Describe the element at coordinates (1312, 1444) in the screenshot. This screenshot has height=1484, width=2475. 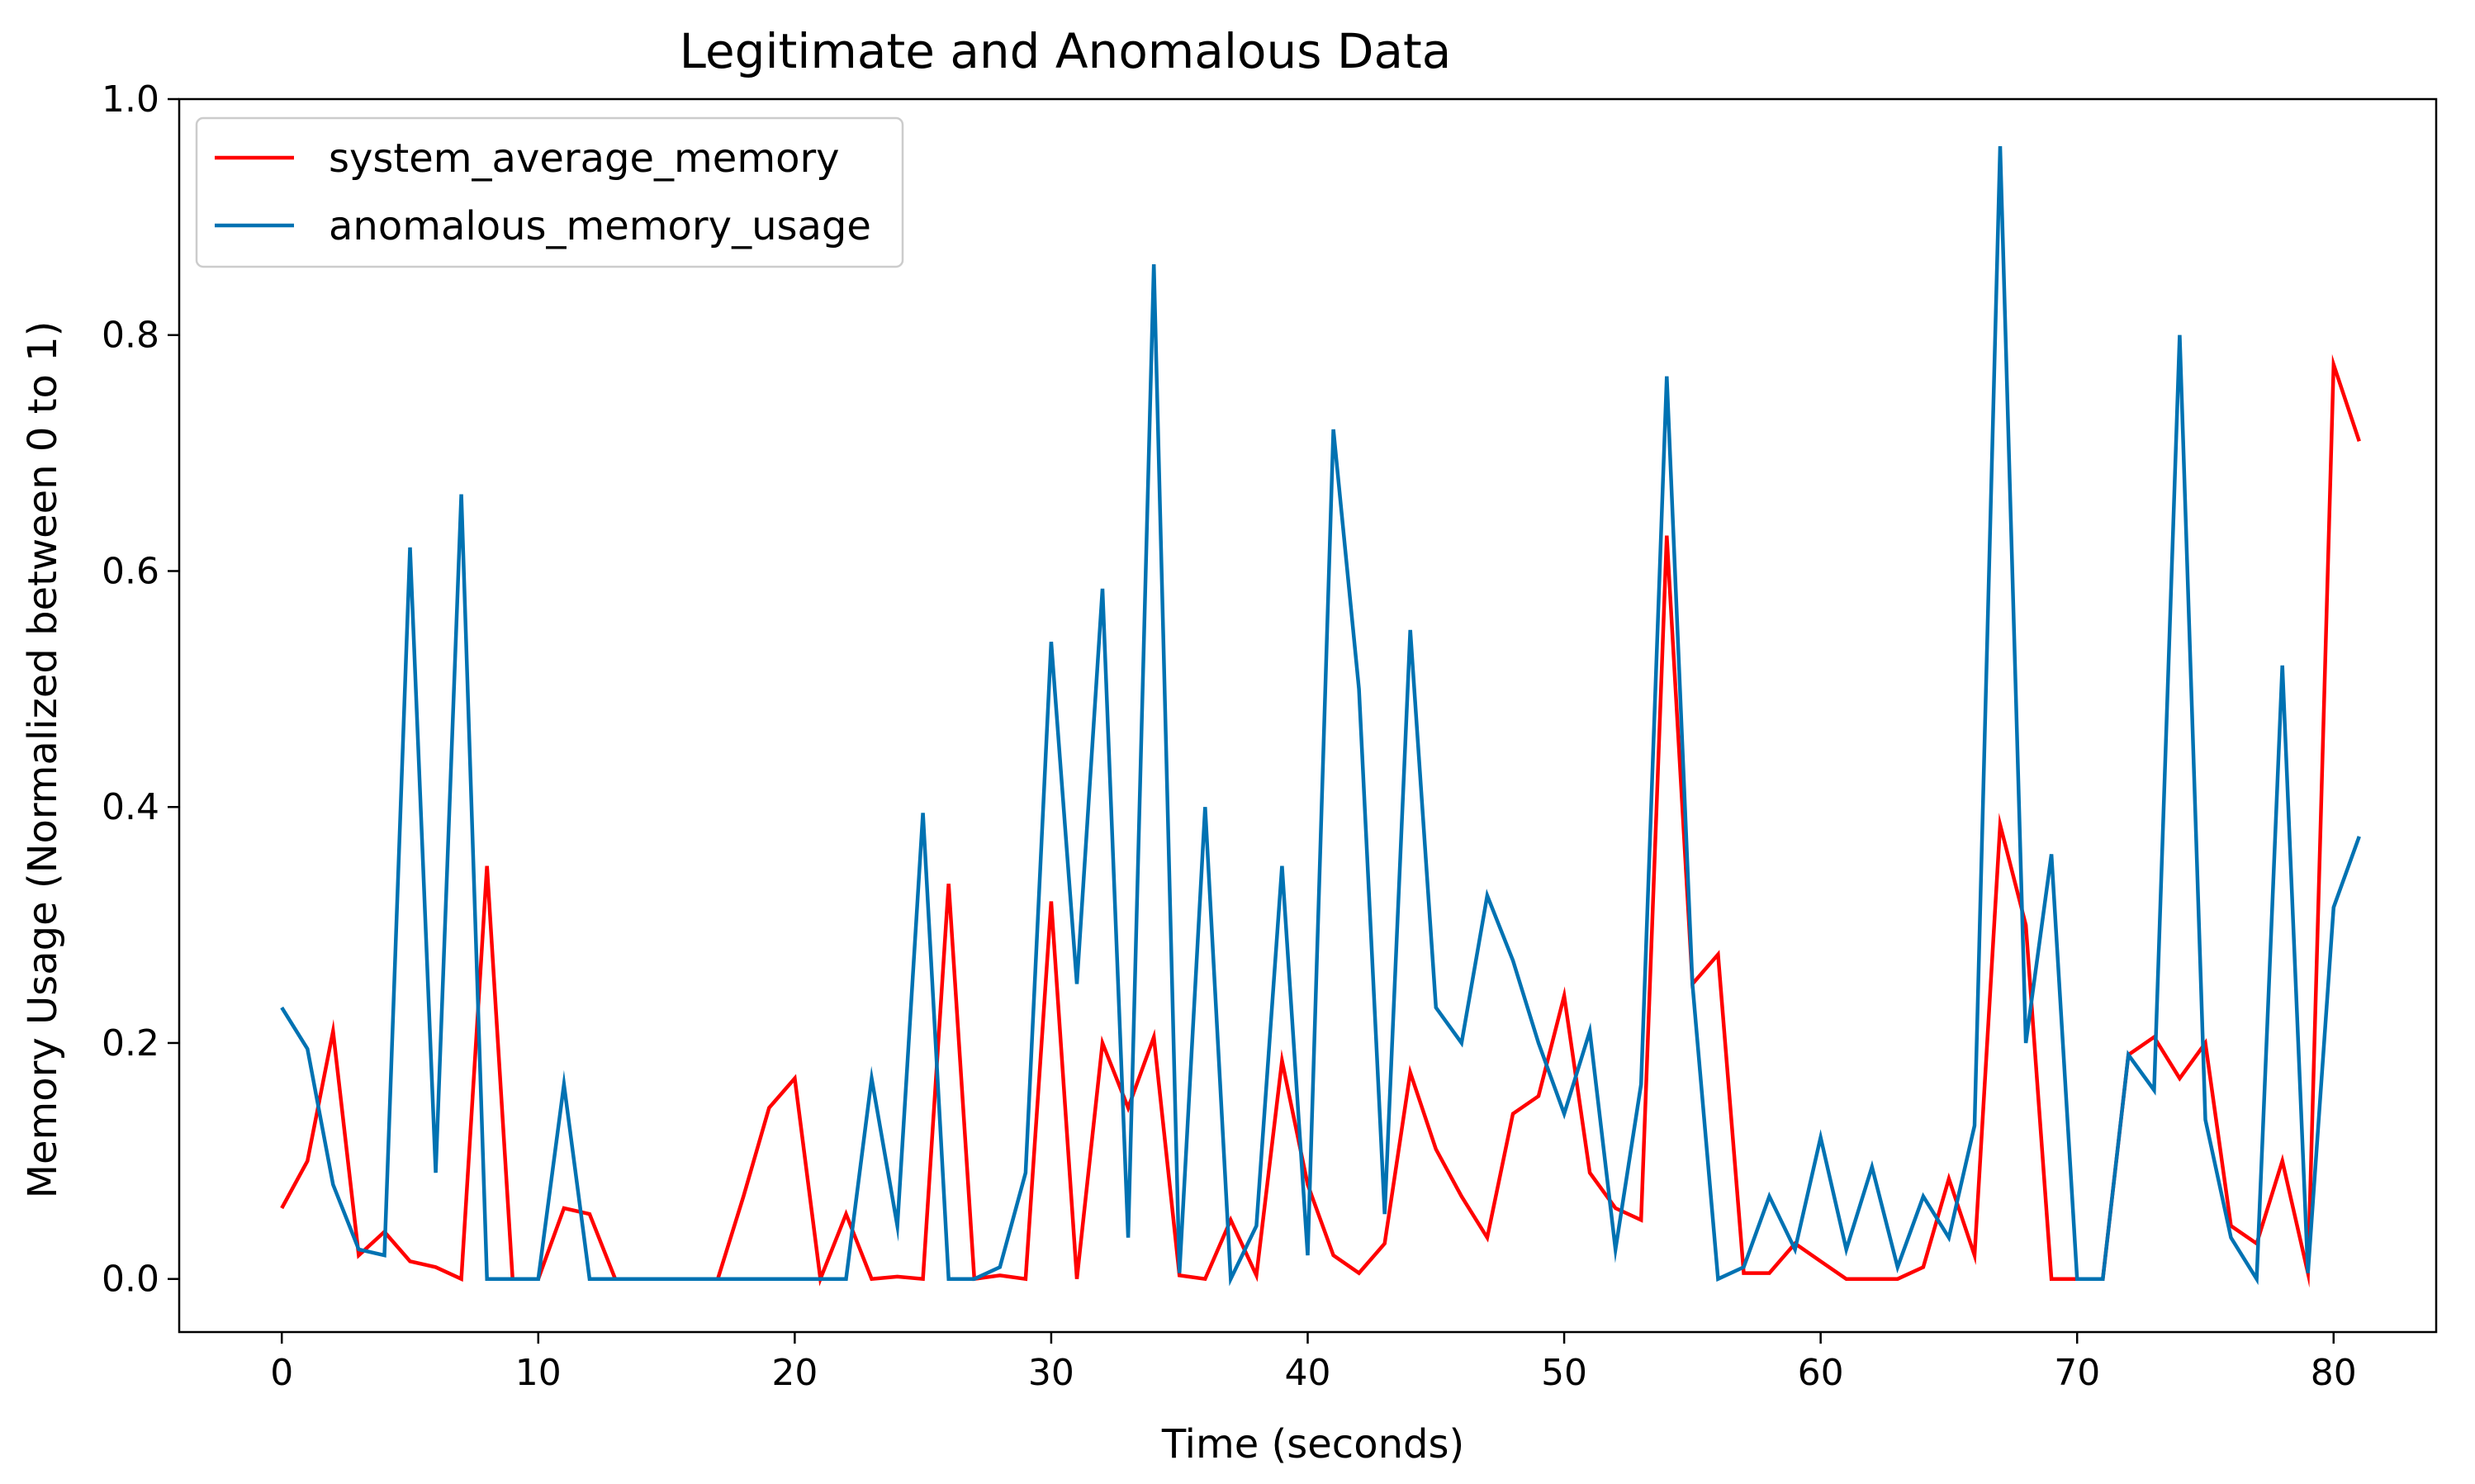
I see `x-axis-label: Time (seconds)` at that location.